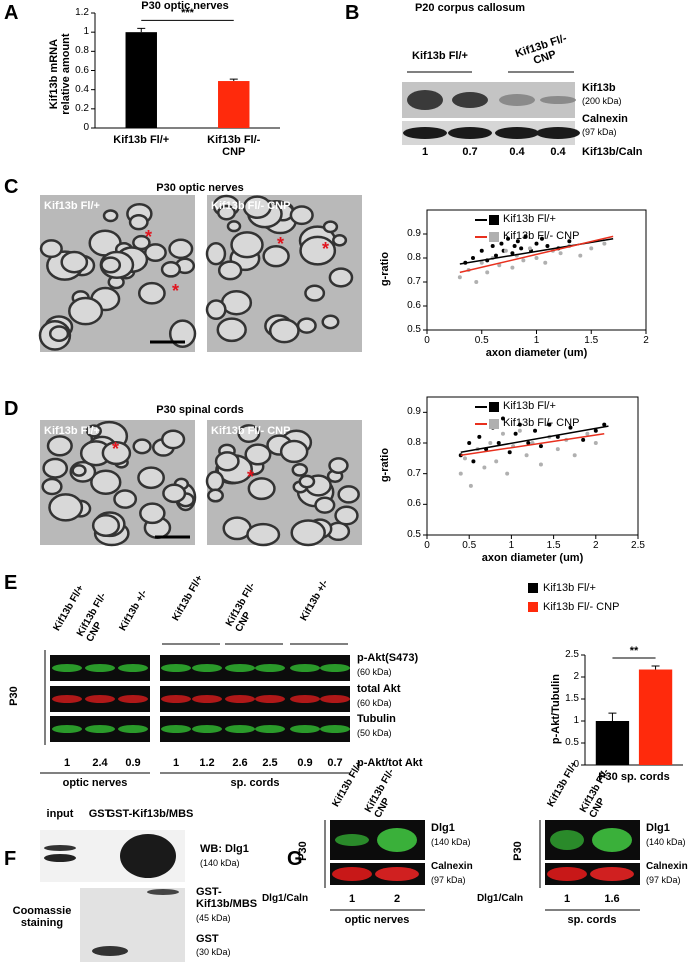  What do you see at coordinates (612, 899) in the screenshot?
I see `ratio: 1.6` at bounding box center [612, 899].